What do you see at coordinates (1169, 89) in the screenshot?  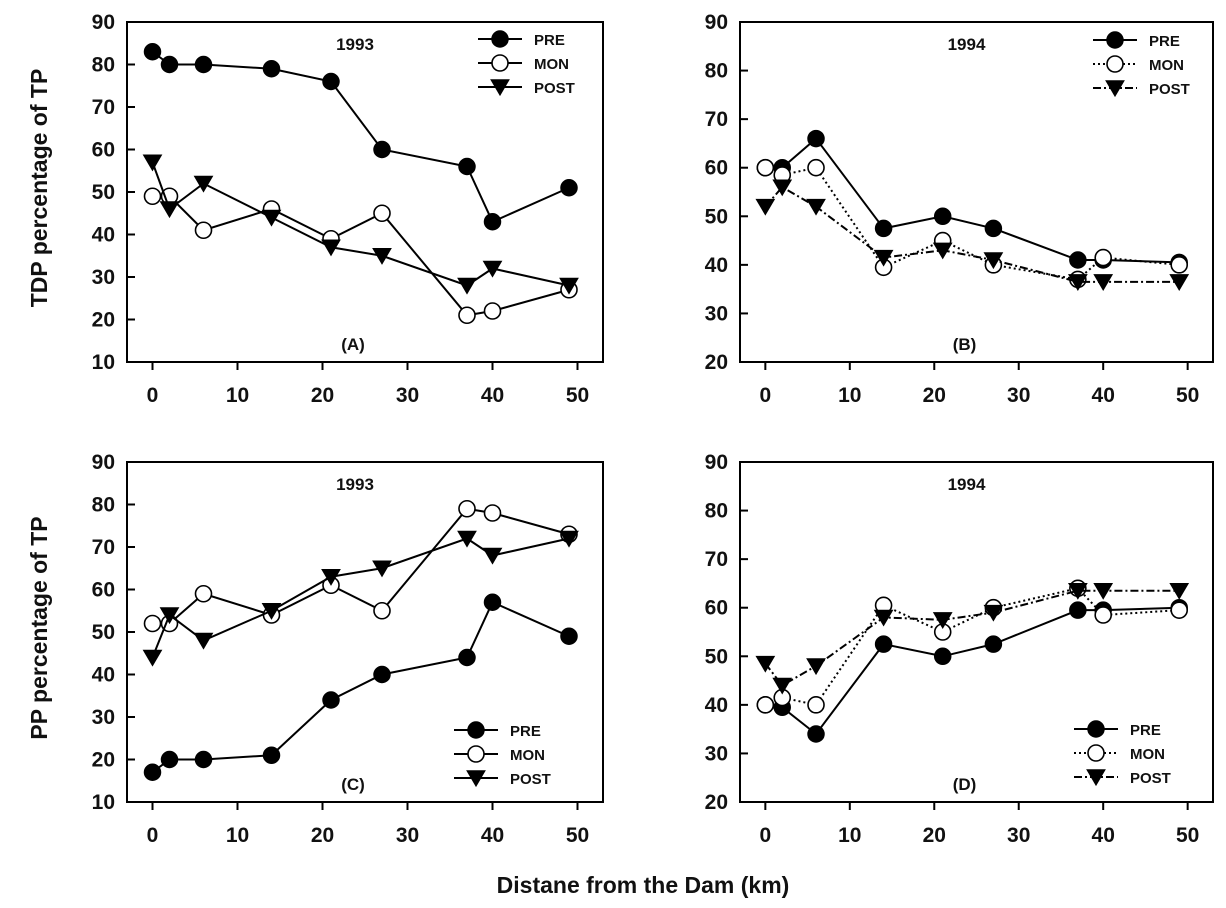 I see `panel-b-legend-post-label: POST` at bounding box center [1169, 89].